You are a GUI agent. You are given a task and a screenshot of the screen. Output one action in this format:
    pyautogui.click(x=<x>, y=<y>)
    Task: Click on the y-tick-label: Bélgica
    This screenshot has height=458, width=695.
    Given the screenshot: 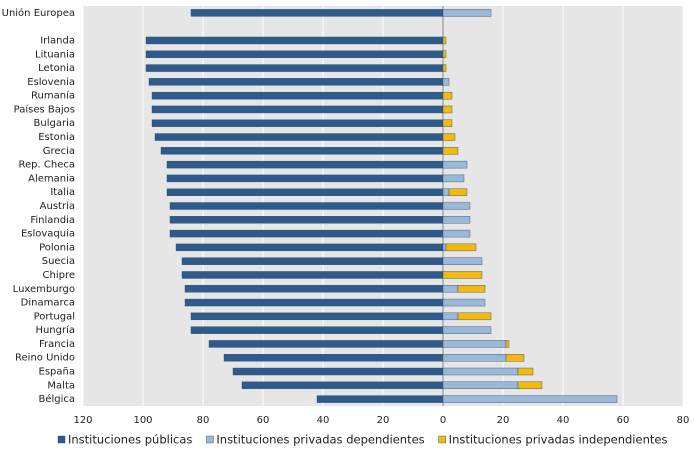 What is the action you would take?
    pyautogui.click(x=56, y=399)
    